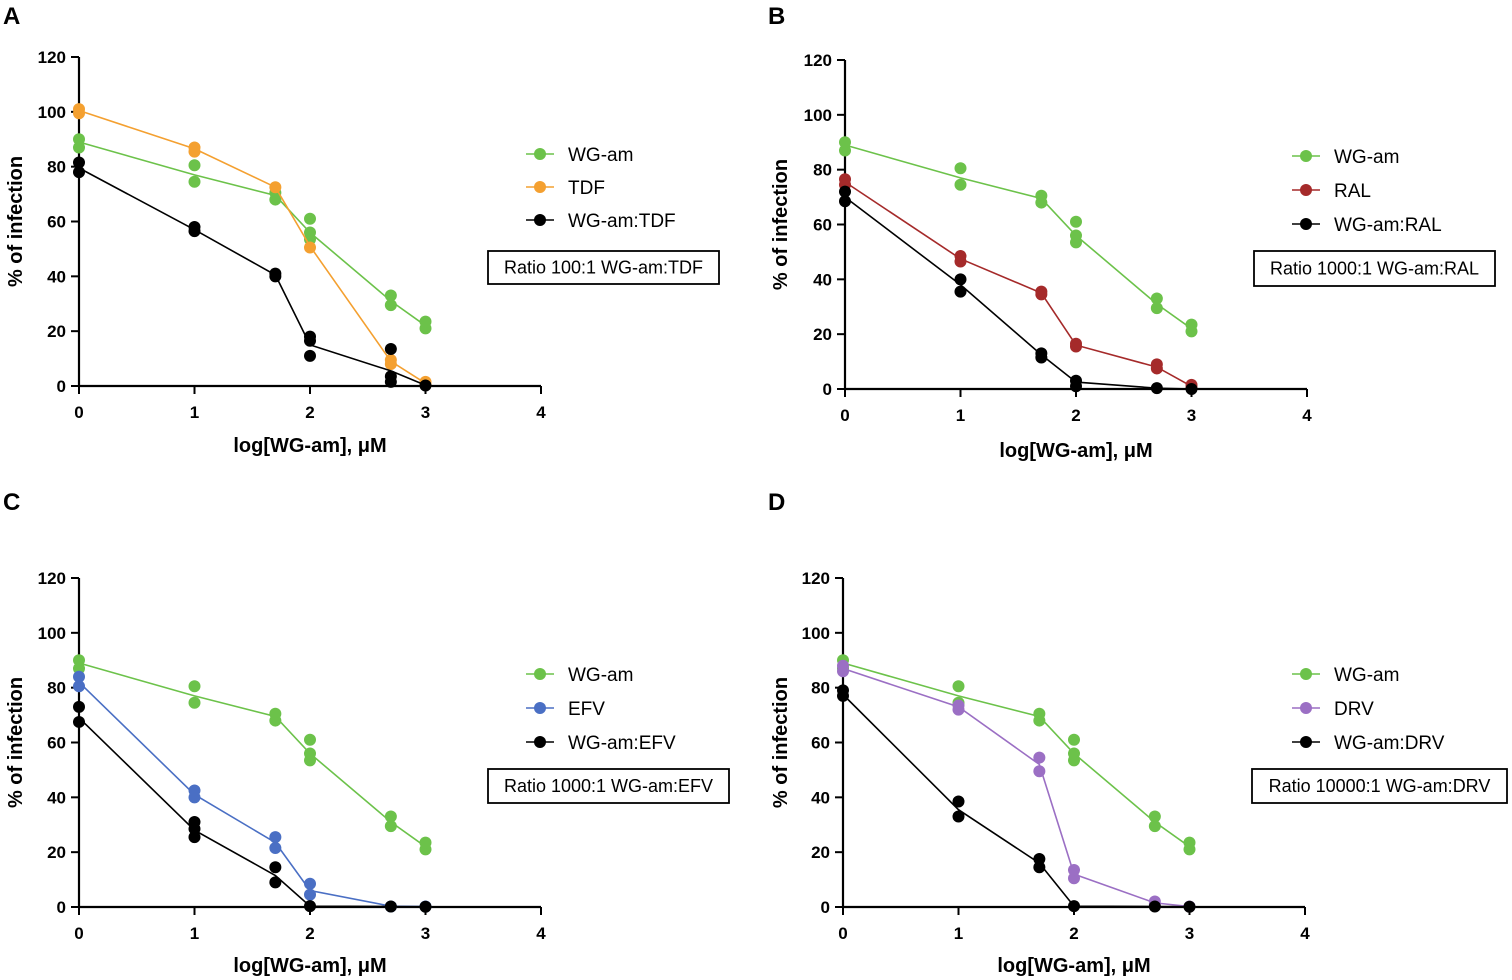 The width and height of the screenshot is (1512, 980). Describe the element at coordinates (600, 675) in the screenshot. I see `legend-label: WG-am` at that location.